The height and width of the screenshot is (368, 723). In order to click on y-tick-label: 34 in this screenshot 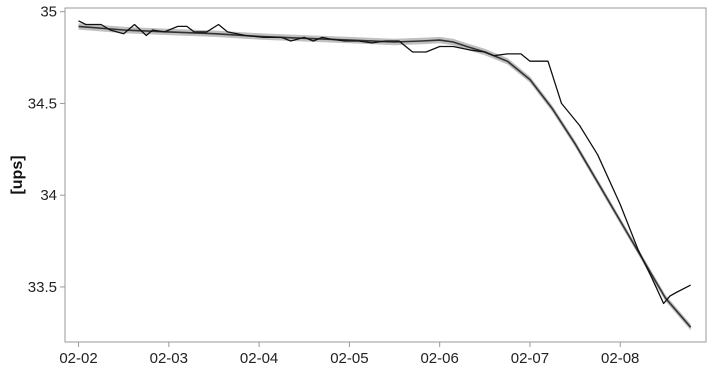, I will do `click(48, 195)`.